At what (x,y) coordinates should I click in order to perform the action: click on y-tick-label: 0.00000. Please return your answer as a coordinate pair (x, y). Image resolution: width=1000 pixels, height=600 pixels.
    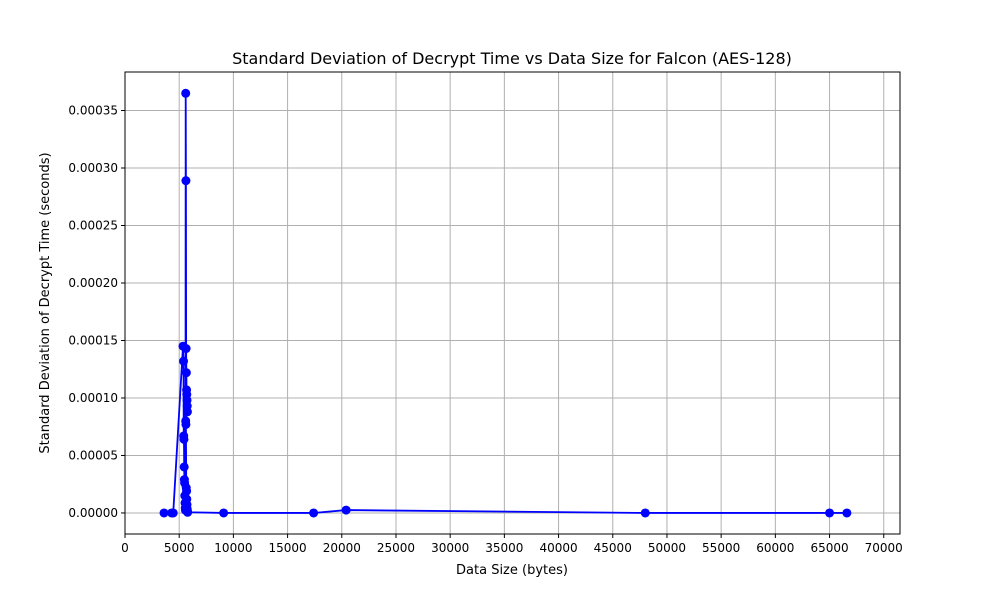
    Looking at the image, I should click on (93, 513).